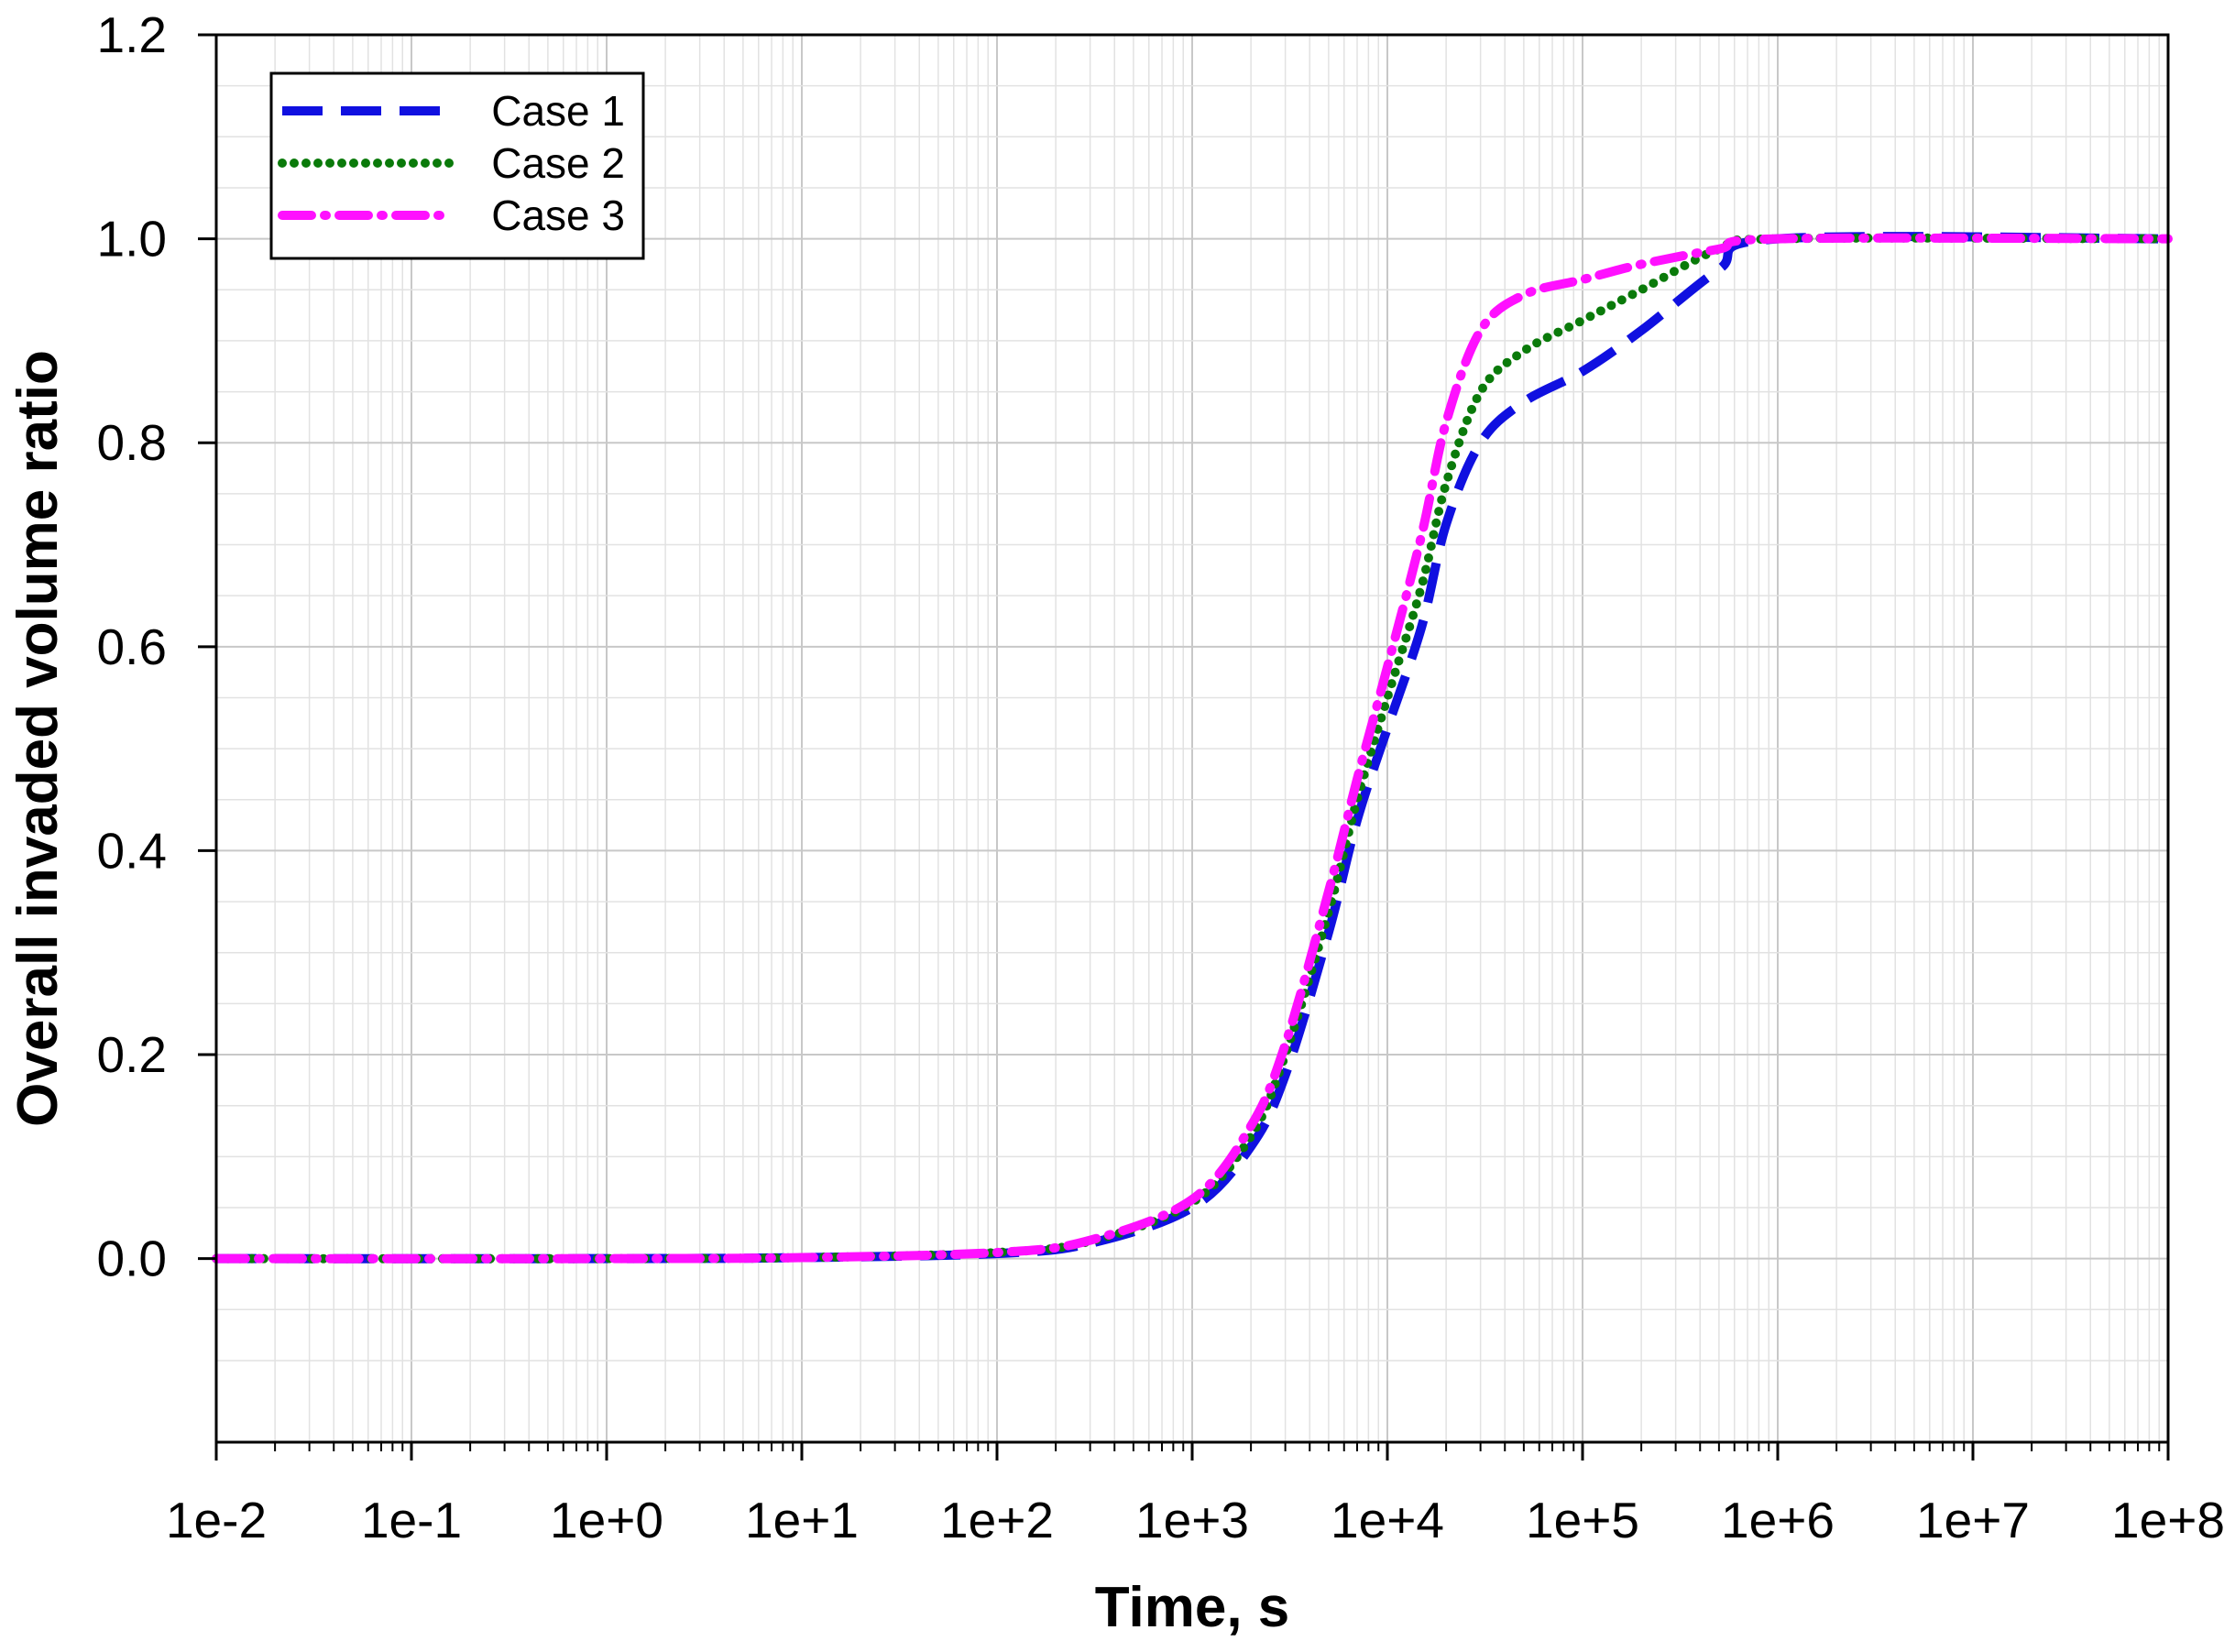  I want to click on y-tick-label: 0.8, so click(132, 442).